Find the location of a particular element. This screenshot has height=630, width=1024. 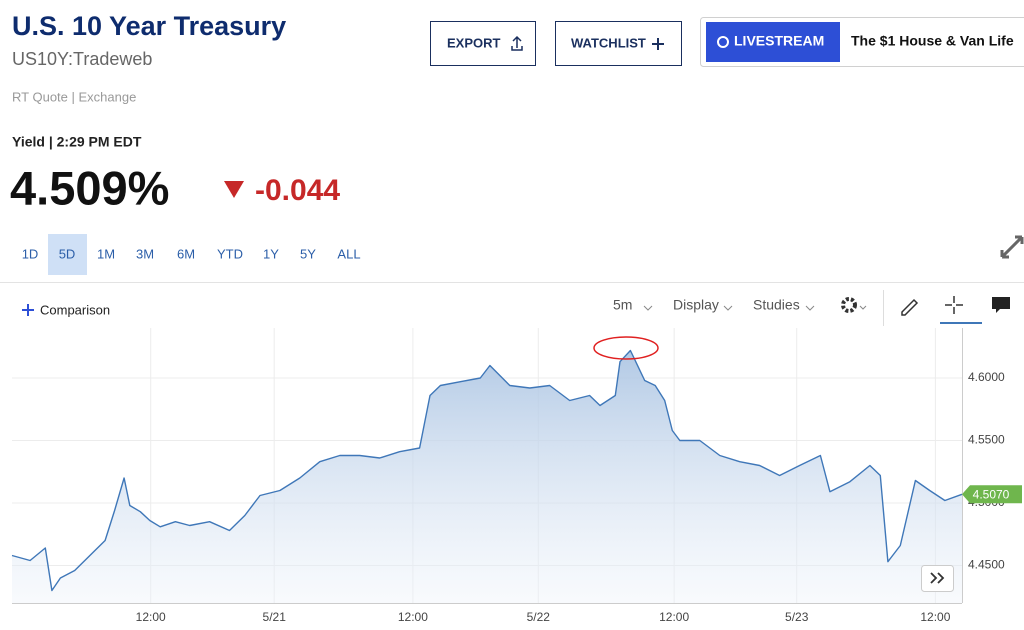

price: 4.509% is located at coordinates (89, 187).